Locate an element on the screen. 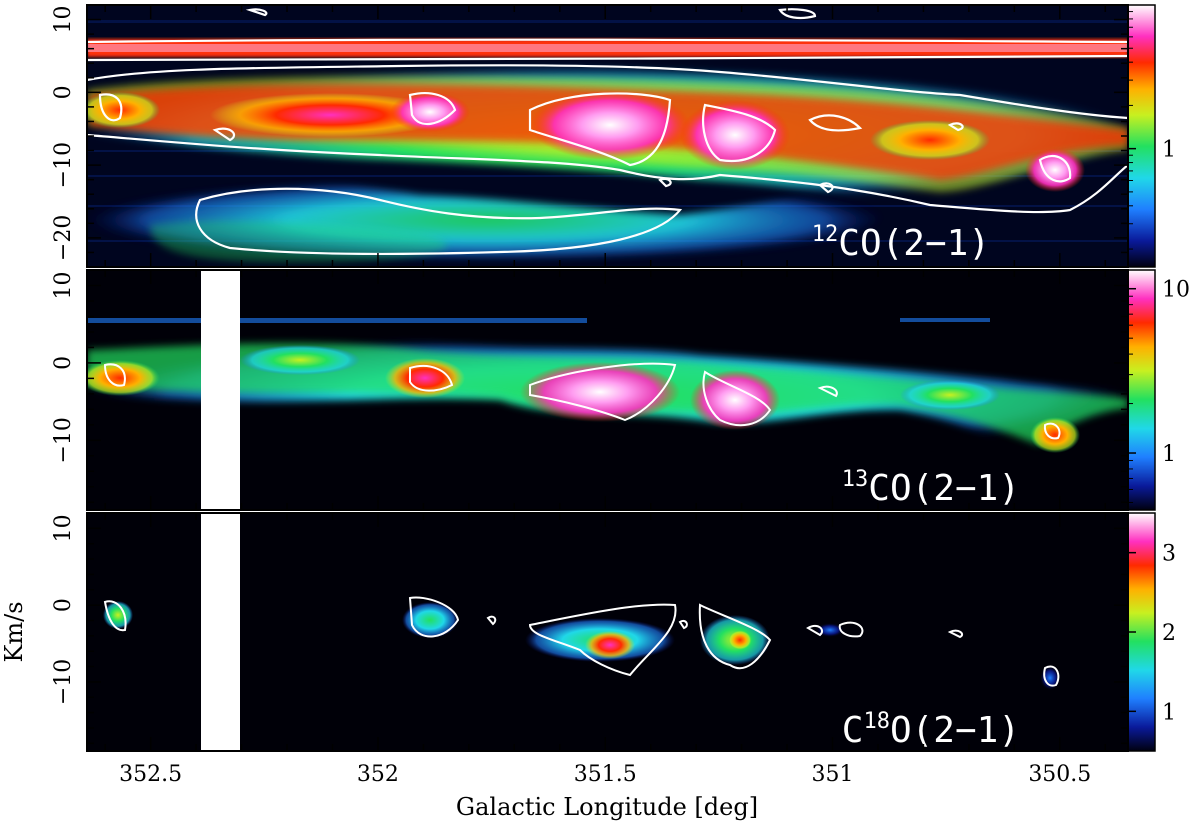 The height and width of the screenshot is (828, 1200). colorbar-tick-label: 10 is located at coordinates (1176, 290).